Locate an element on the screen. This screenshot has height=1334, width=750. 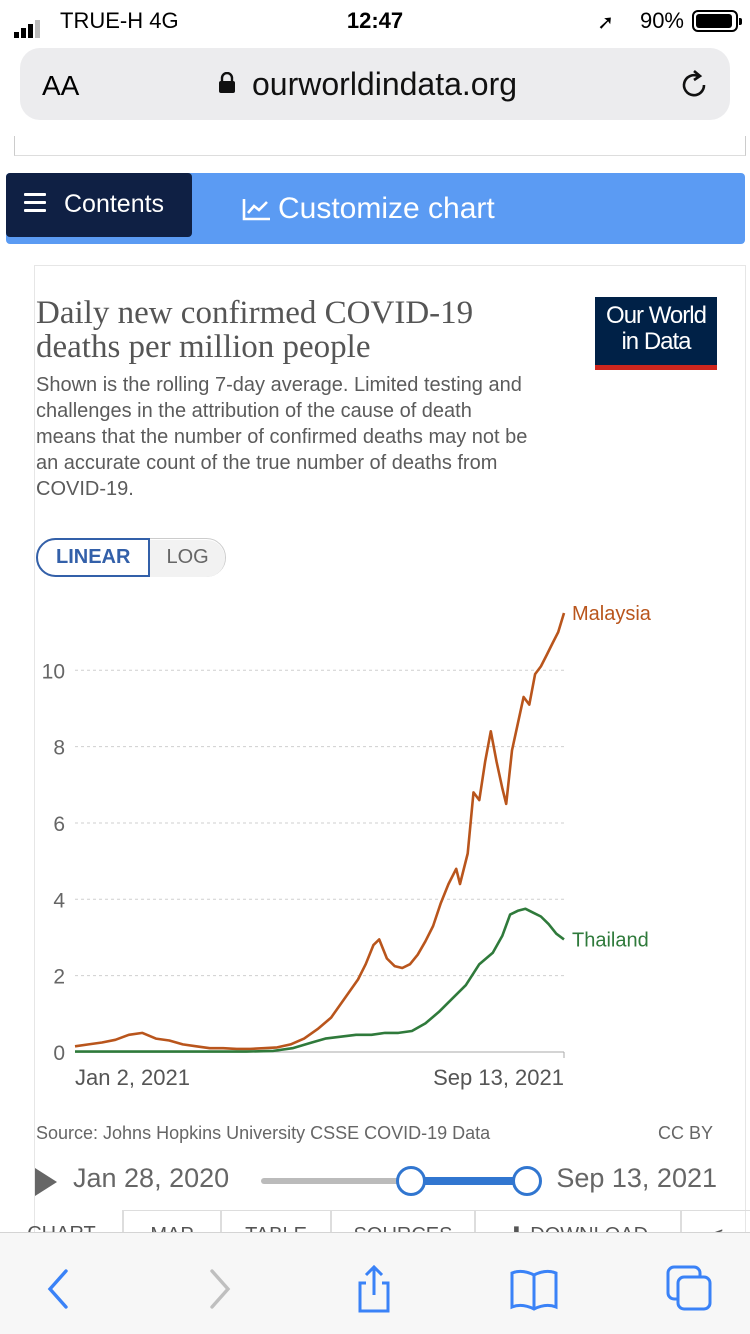
series-label-malaysia: Malaysia is located at coordinates (612, 614).